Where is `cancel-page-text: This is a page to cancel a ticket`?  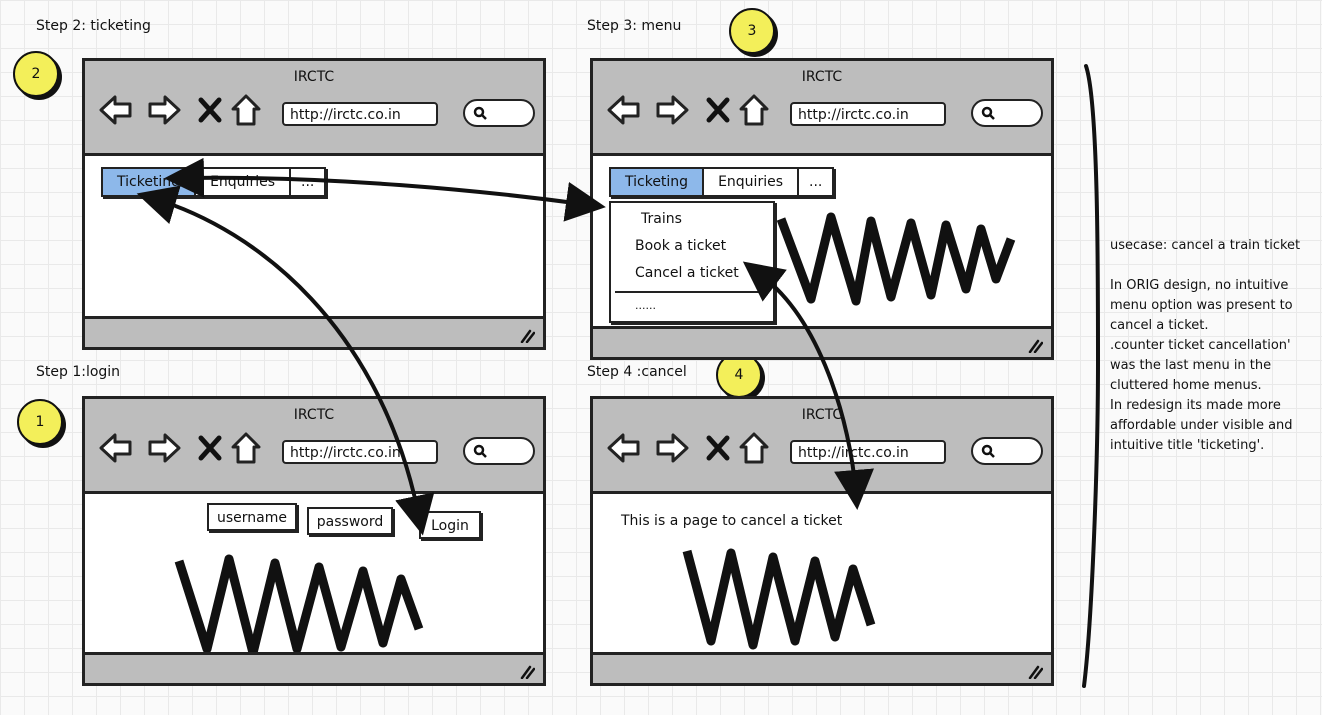
cancel-page-text: This is a page to cancel a ticket is located at coordinates (732, 521).